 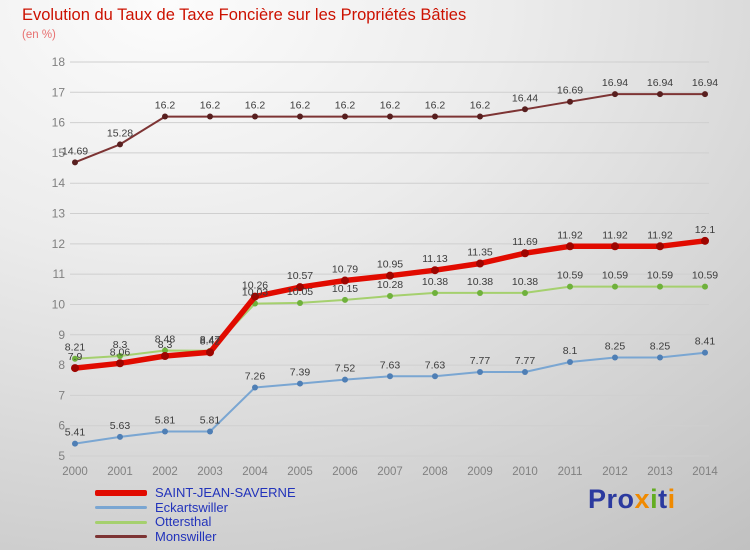 I want to click on svg-text: 10.95, so click(x=390, y=265).